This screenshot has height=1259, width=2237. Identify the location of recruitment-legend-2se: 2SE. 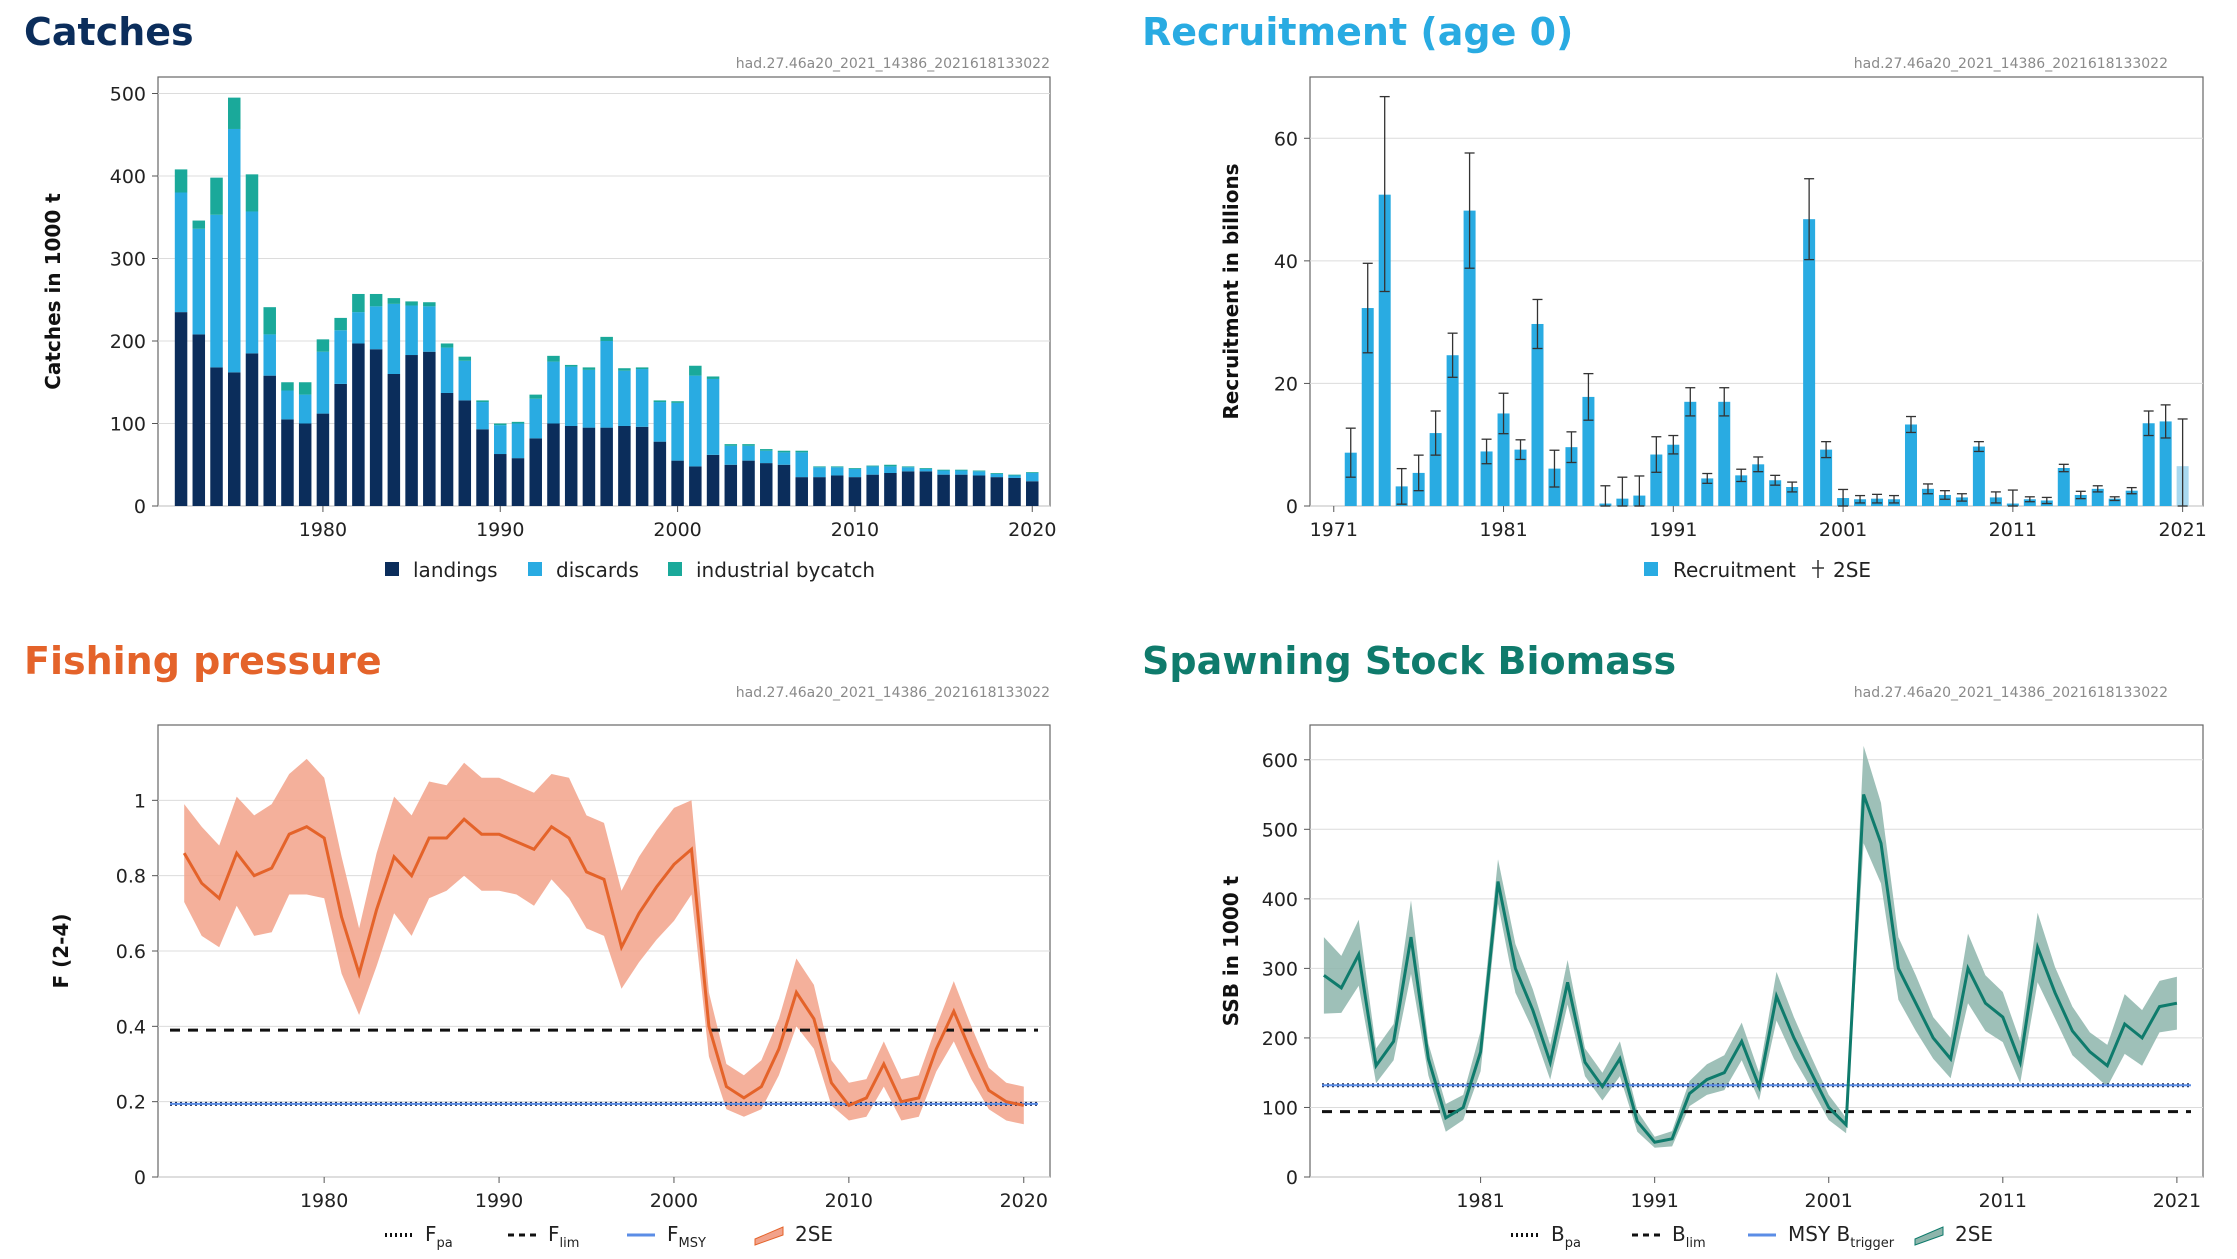
(1852, 570).